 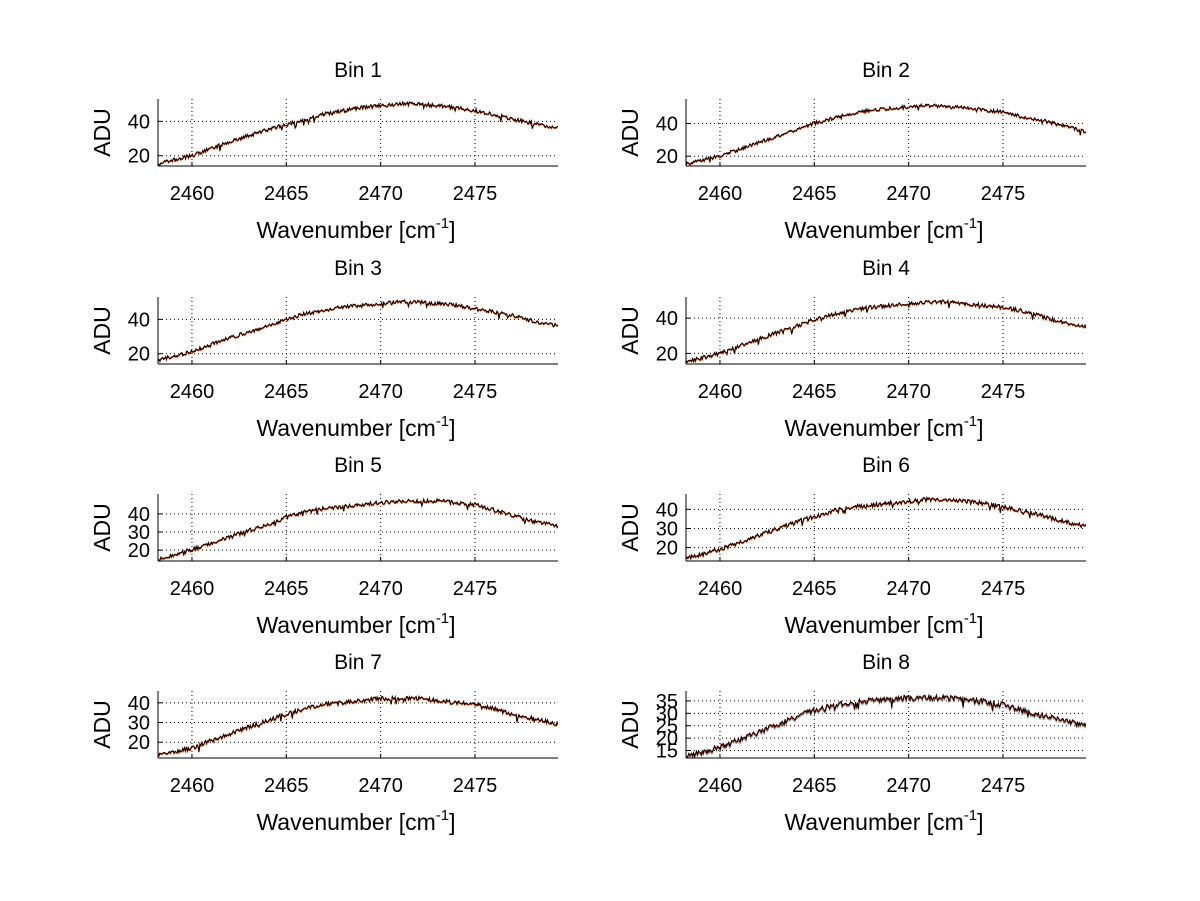 I want to click on subplot-title: Bin 7, so click(x=358, y=662).